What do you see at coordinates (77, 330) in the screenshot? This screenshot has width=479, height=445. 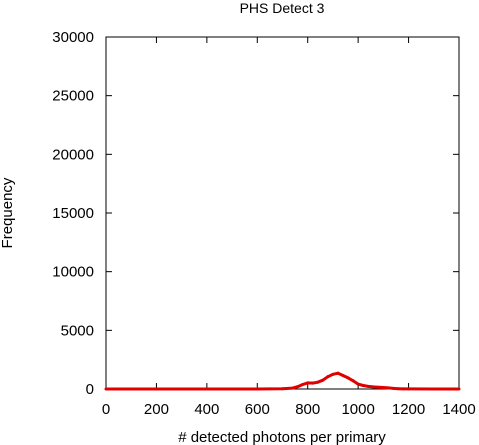 I see `y-tick-label: 5000` at bounding box center [77, 330].